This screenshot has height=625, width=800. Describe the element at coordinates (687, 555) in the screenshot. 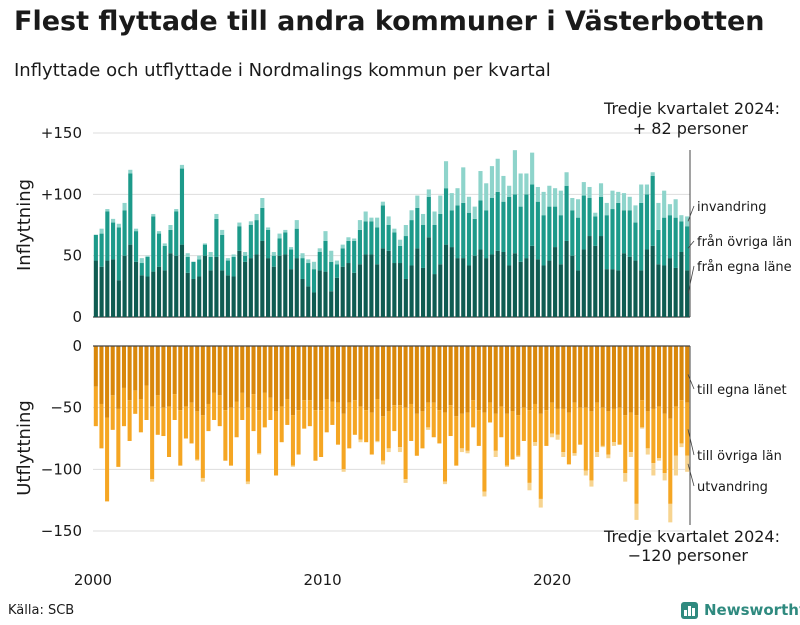

I see `annotation-bottom-line2: −120 personer` at that location.